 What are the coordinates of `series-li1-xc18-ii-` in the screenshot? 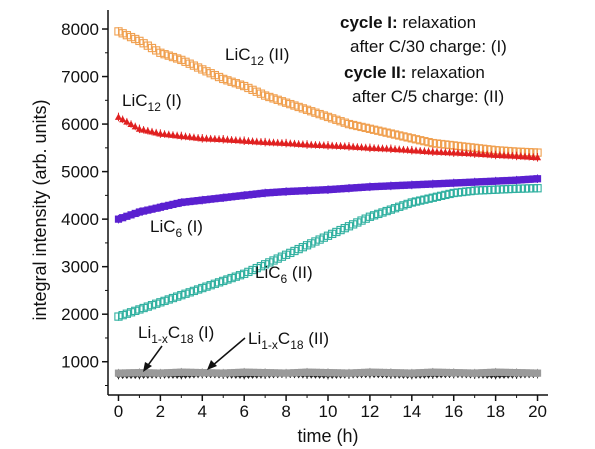 It's located at (328, 372).